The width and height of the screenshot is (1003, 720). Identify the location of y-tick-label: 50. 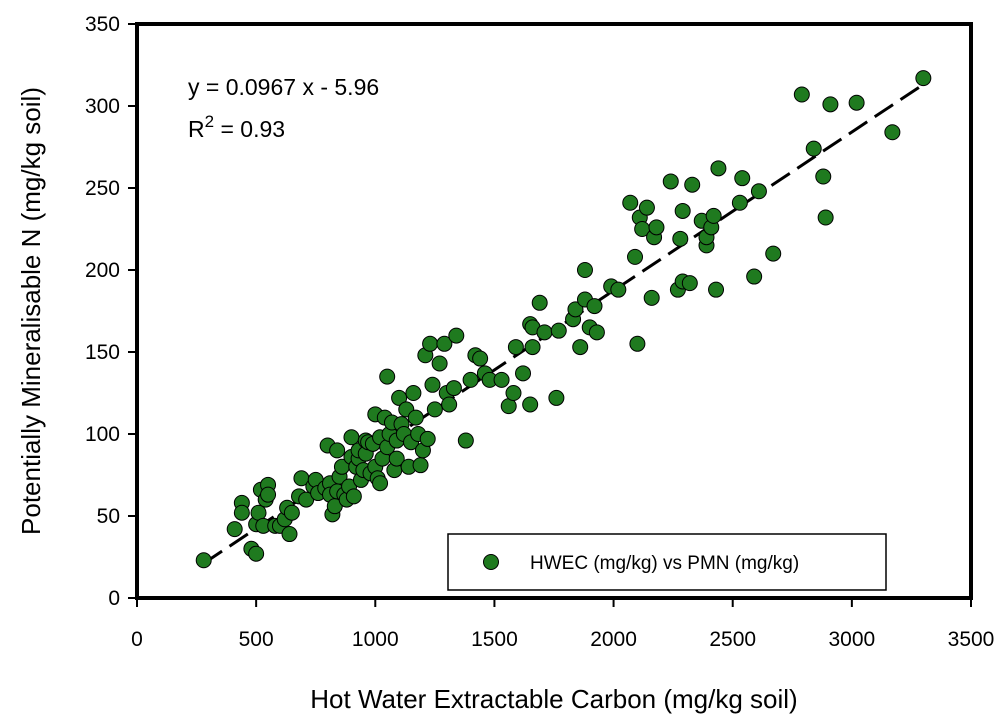
(108, 516).